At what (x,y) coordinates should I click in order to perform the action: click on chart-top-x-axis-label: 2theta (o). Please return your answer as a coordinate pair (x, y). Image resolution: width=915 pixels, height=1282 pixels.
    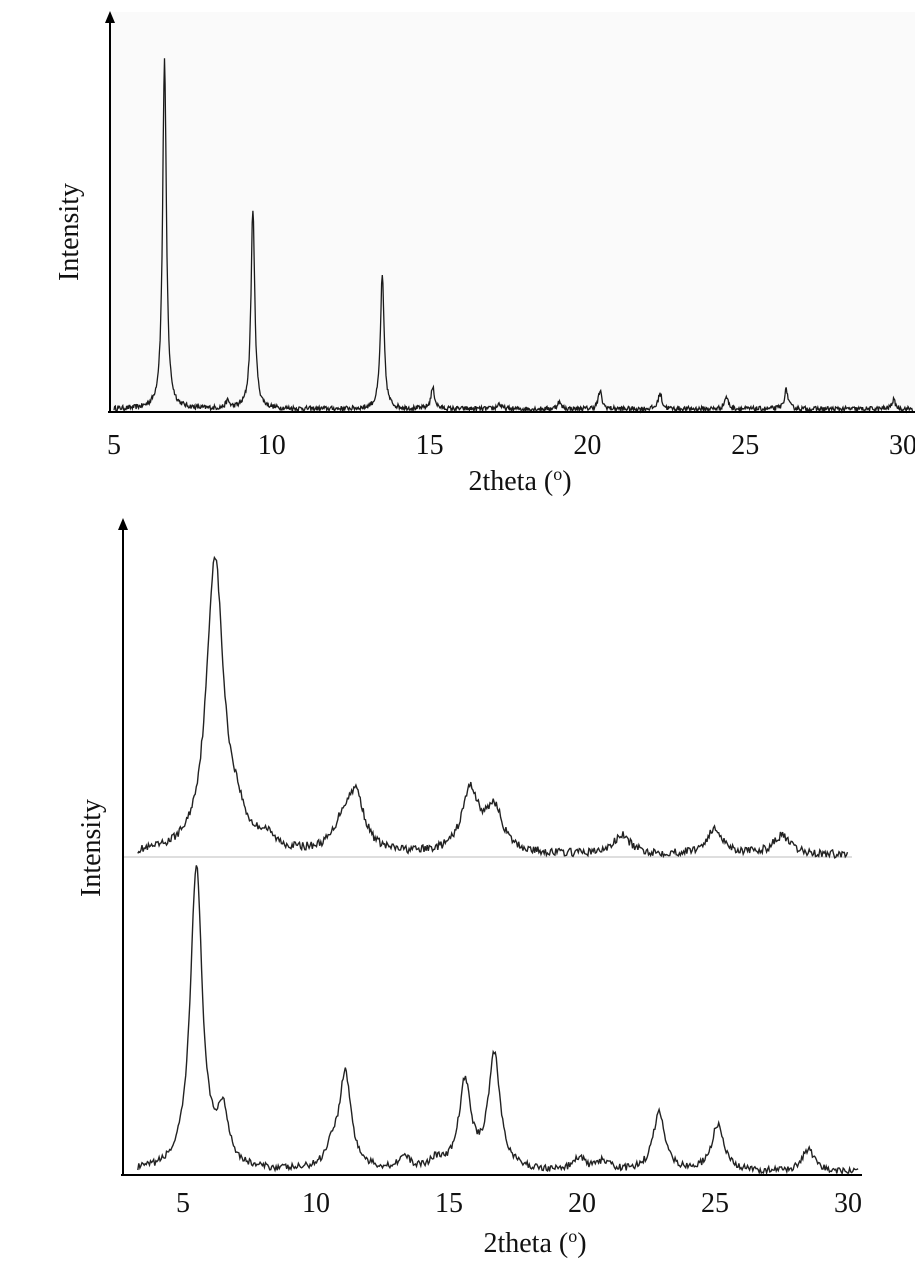
    Looking at the image, I should click on (519, 480).